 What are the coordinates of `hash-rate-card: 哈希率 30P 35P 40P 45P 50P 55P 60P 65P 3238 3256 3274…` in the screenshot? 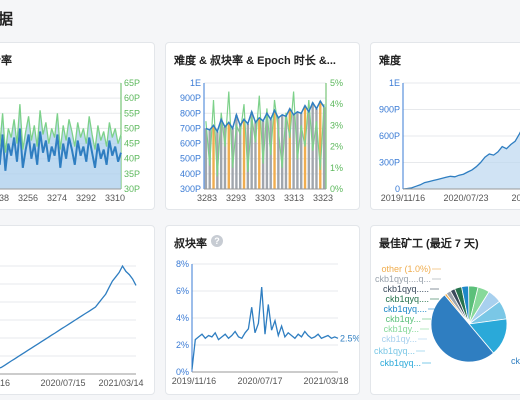 It's located at (77, 126).